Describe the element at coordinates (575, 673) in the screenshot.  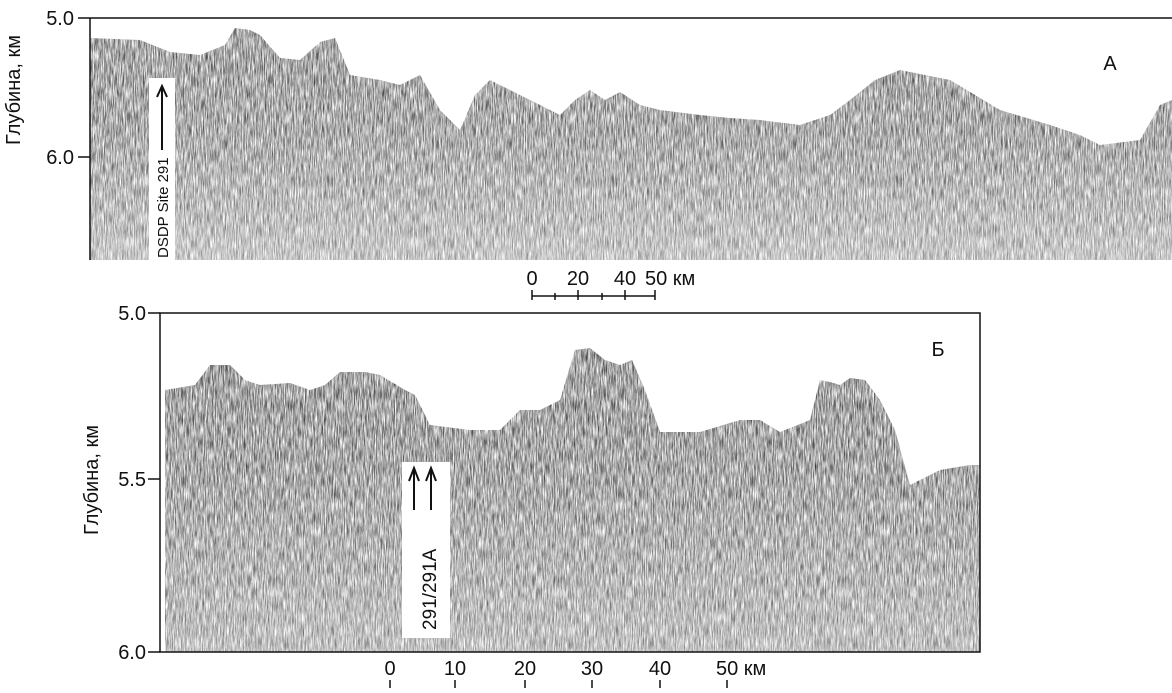
I see `scale-bar: 0 10 20 30 40 50 км` at that location.